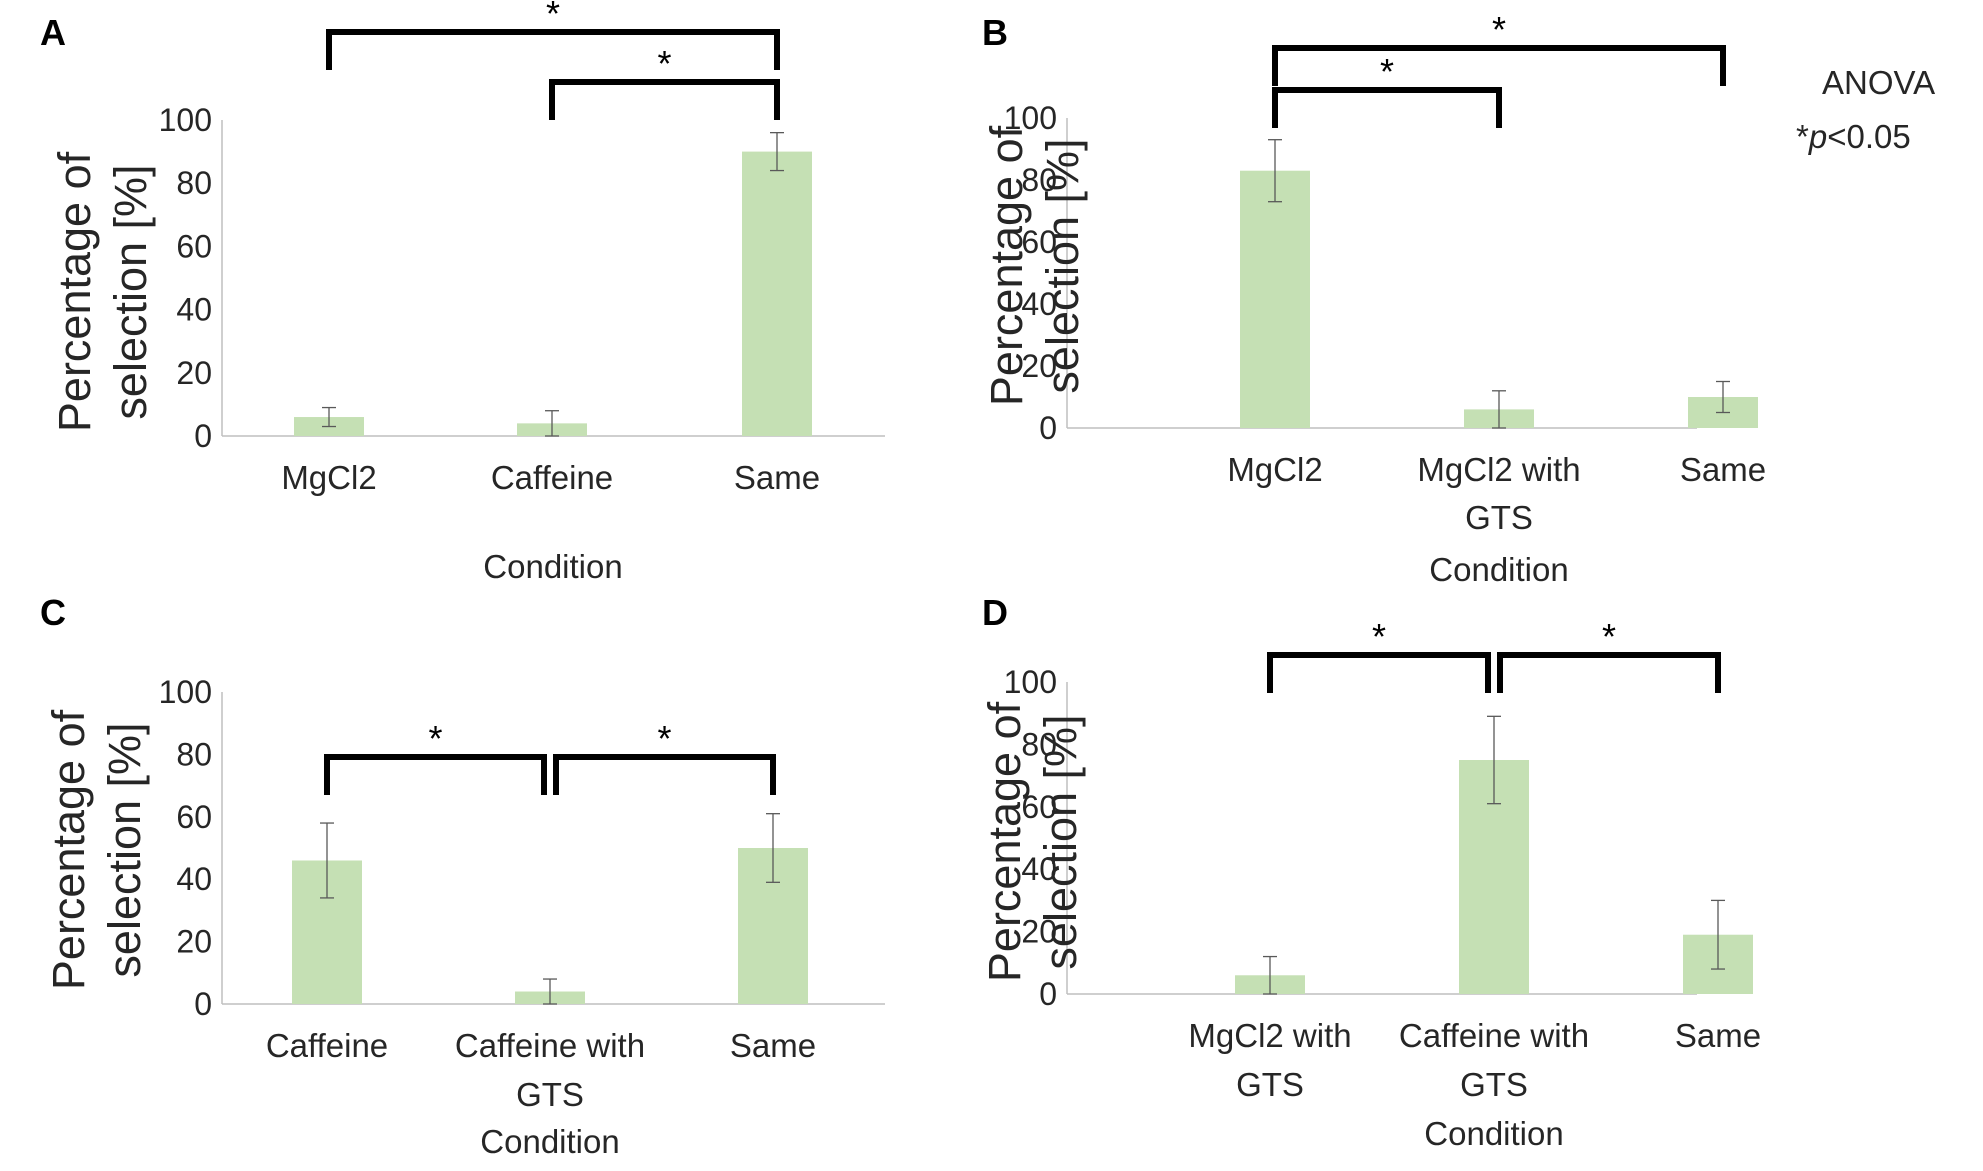 The width and height of the screenshot is (1983, 1171). Describe the element at coordinates (995, 612) in the screenshot. I see `panel-label: D` at that location.